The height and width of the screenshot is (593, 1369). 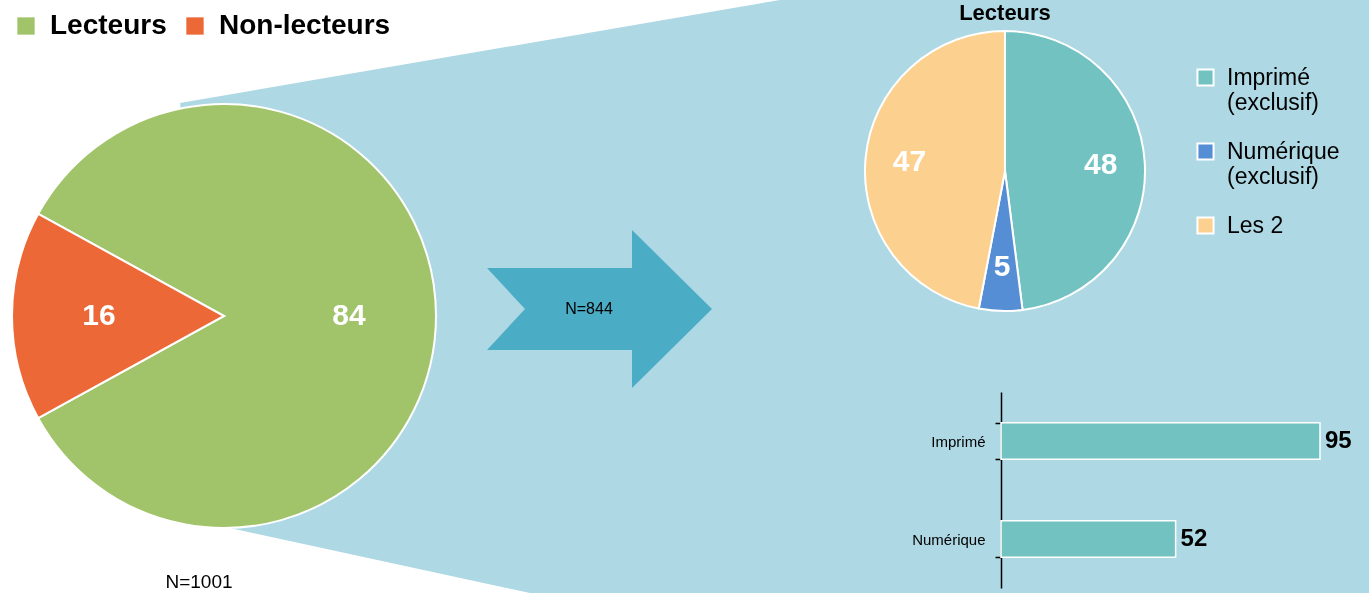 What do you see at coordinates (1338, 439) in the screenshot?
I see `data-label: 95` at bounding box center [1338, 439].